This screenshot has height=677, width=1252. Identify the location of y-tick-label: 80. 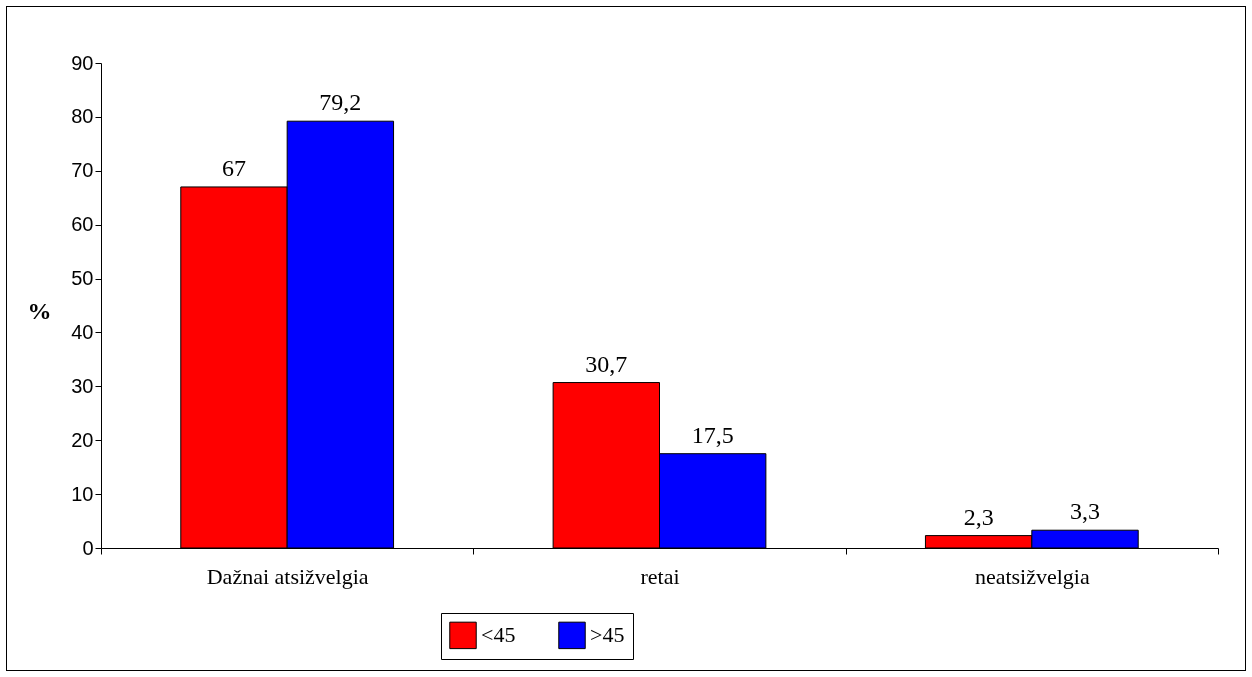
(82, 116).